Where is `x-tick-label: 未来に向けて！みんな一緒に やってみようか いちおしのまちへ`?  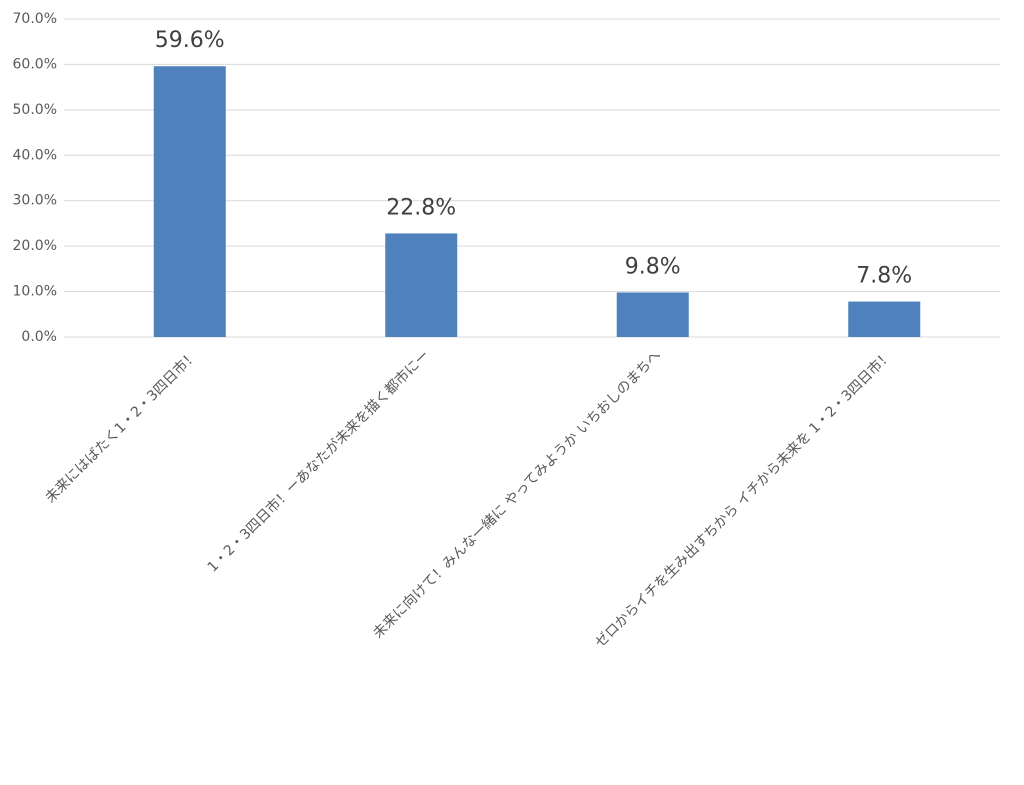
x-tick-label: 未来に向けて！みんな一緒に やってみようか いちおしのまちへ is located at coordinates (517, 494).